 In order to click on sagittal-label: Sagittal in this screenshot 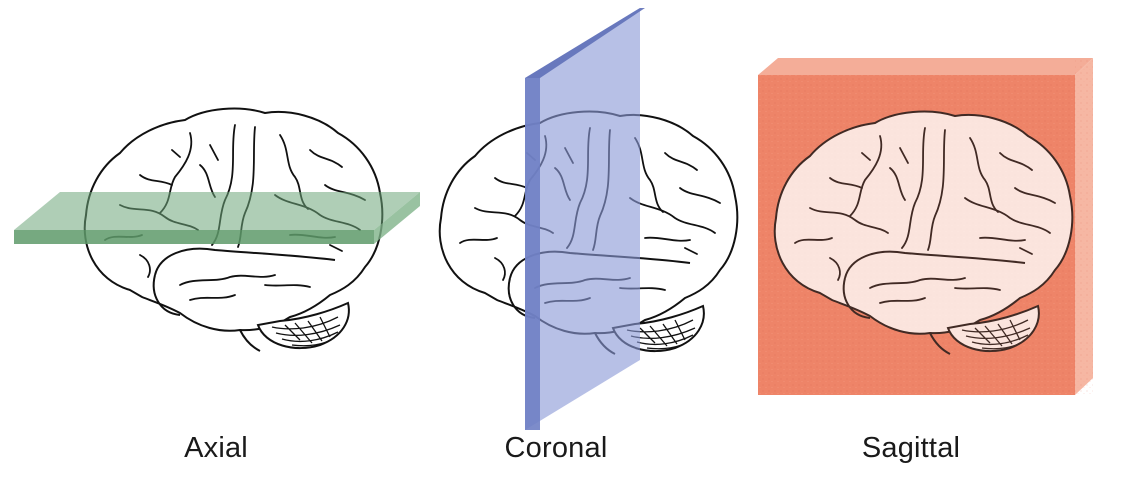, I will do `click(911, 448)`.